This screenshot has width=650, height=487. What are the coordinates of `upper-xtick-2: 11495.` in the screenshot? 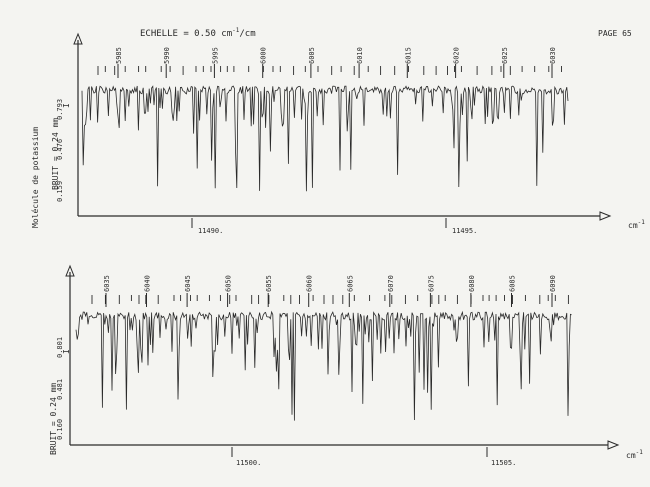 It's located at (464, 231).